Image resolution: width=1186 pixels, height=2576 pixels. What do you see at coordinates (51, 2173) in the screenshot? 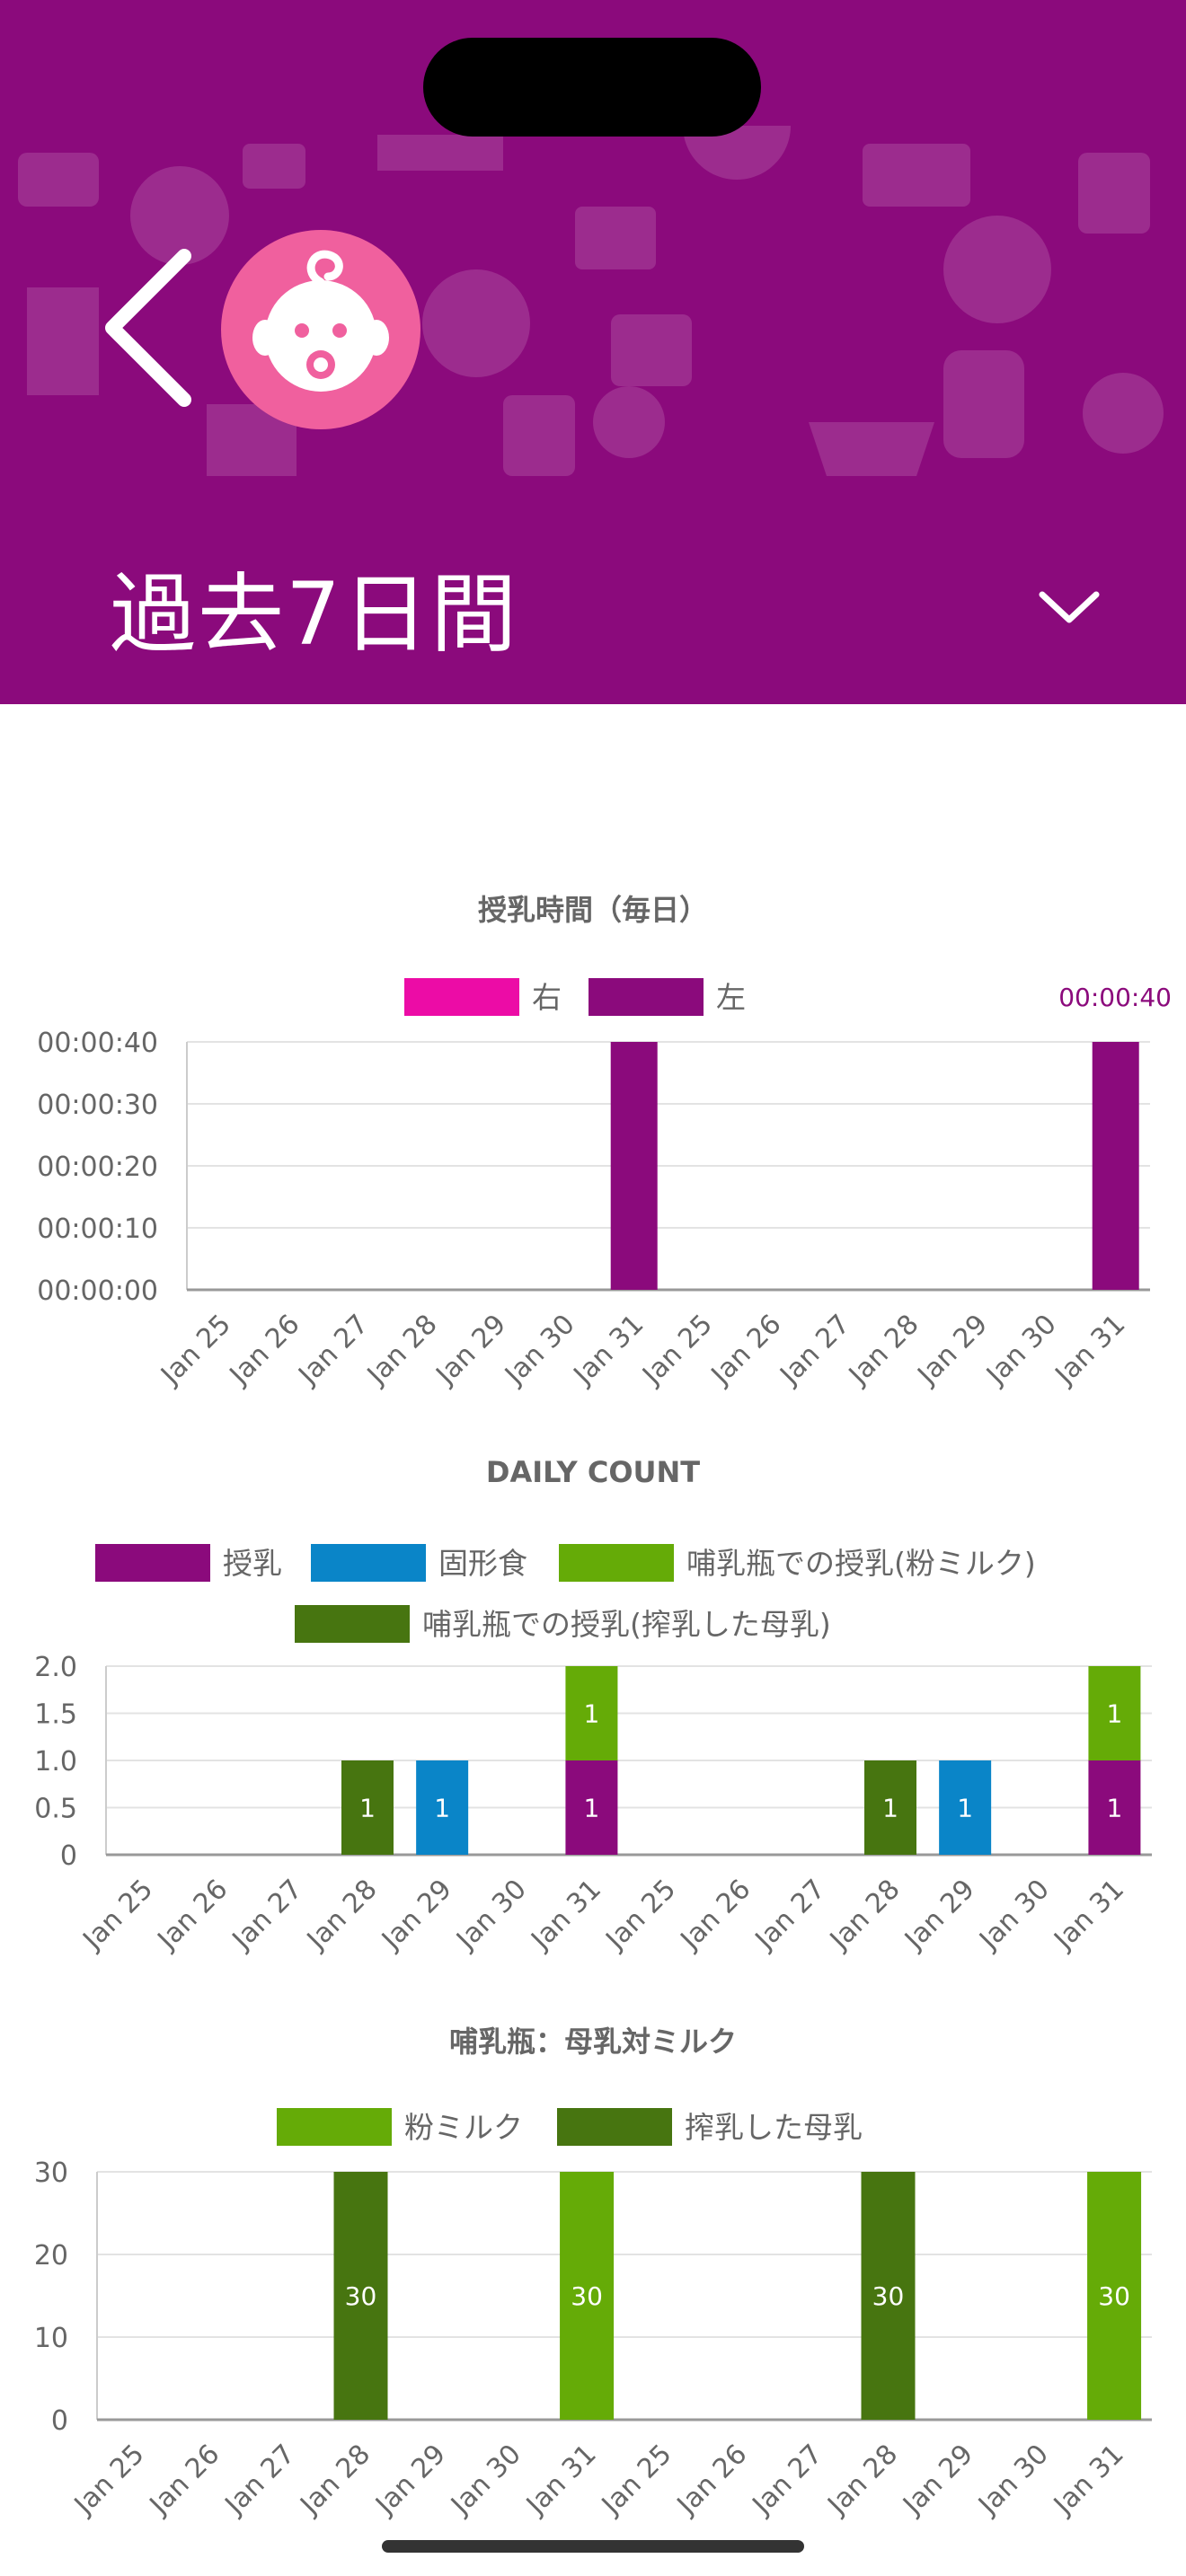
I see `y-tick-label: 30` at bounding box center [51, 2173].